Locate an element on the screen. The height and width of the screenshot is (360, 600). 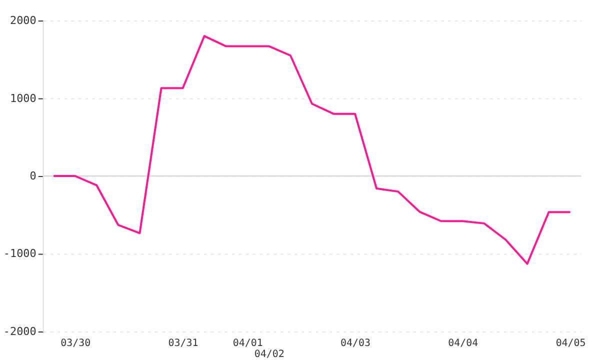
y-tick-label: -1000 is located at coordinates (19, 253).